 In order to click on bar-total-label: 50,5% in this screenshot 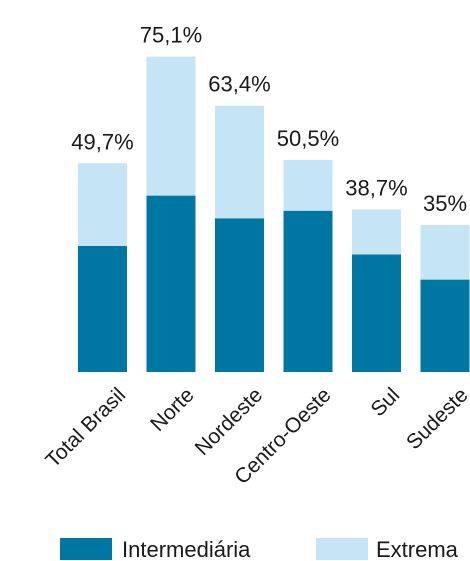, I will do `click(308, 138)`.